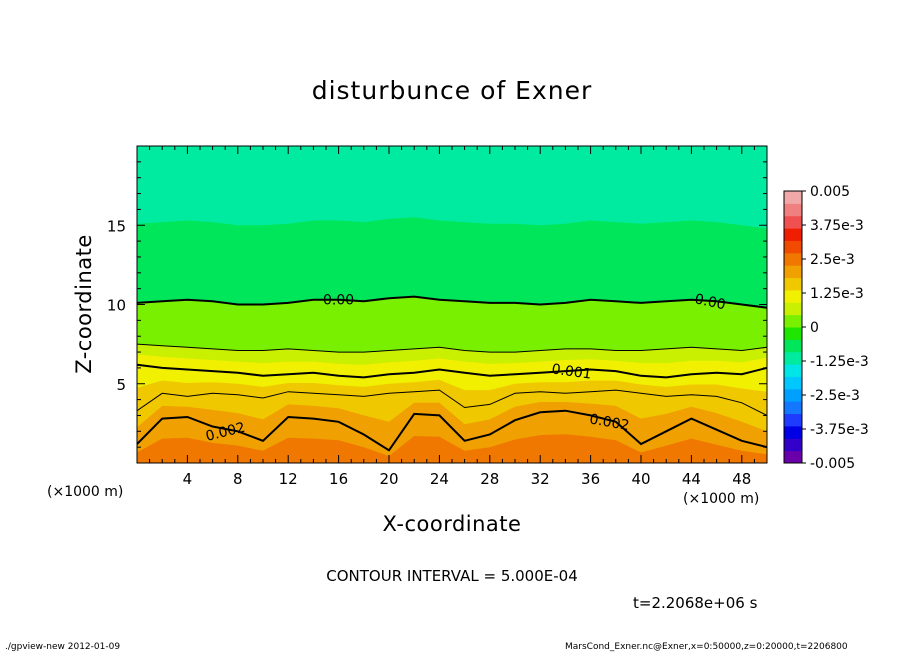 The width and height of the screenshot is (904, 654). Describe the element at coordinates (837, 294) in the screenshot. I see `colorbar-tick-label: 1.25e-3` at that location.